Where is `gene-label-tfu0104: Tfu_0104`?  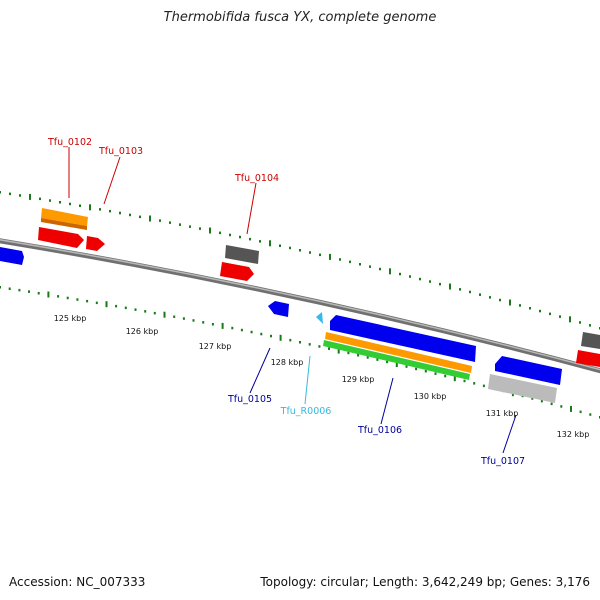 gene-label-tfu0104: Tfu_0104 is located at coordinates (256, 178).